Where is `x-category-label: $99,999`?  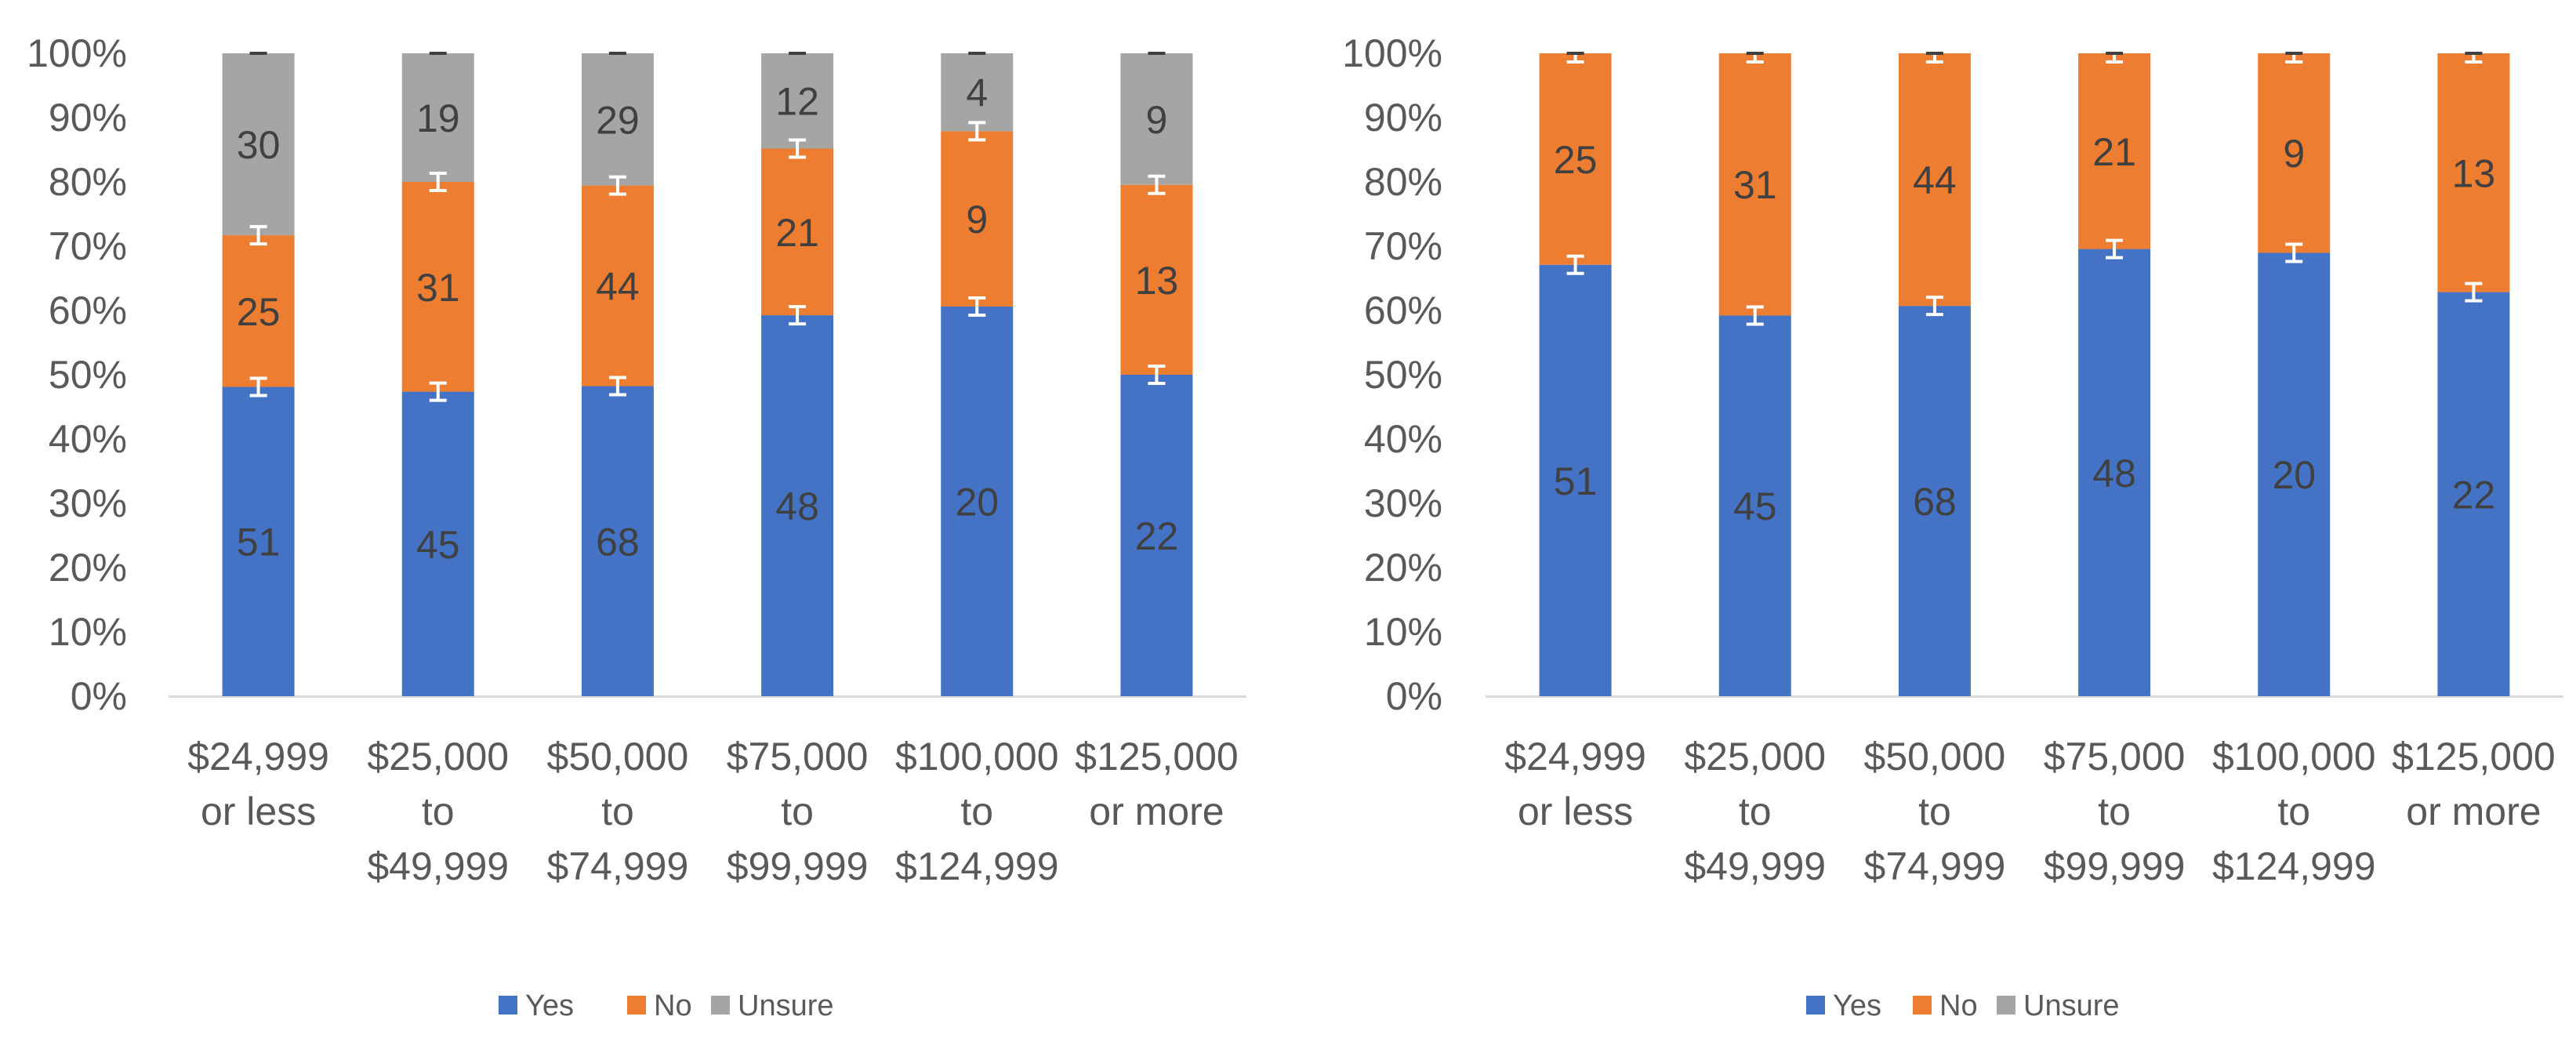
x-category-label: $99,999 is located at coordinates (798, 866).